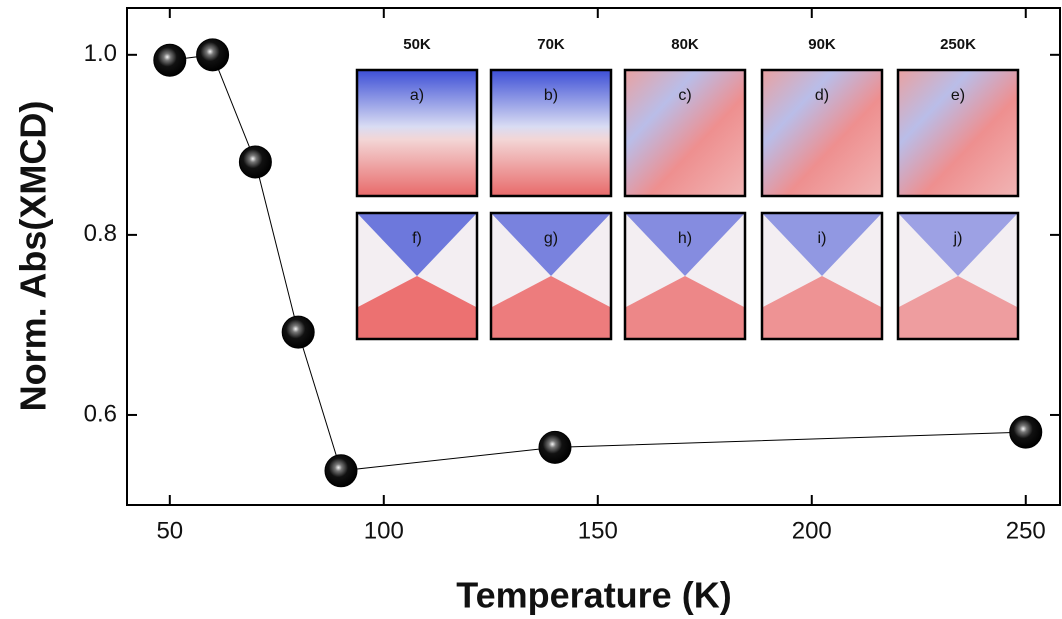  I want to click on panel-label: j), so click(958, 238).